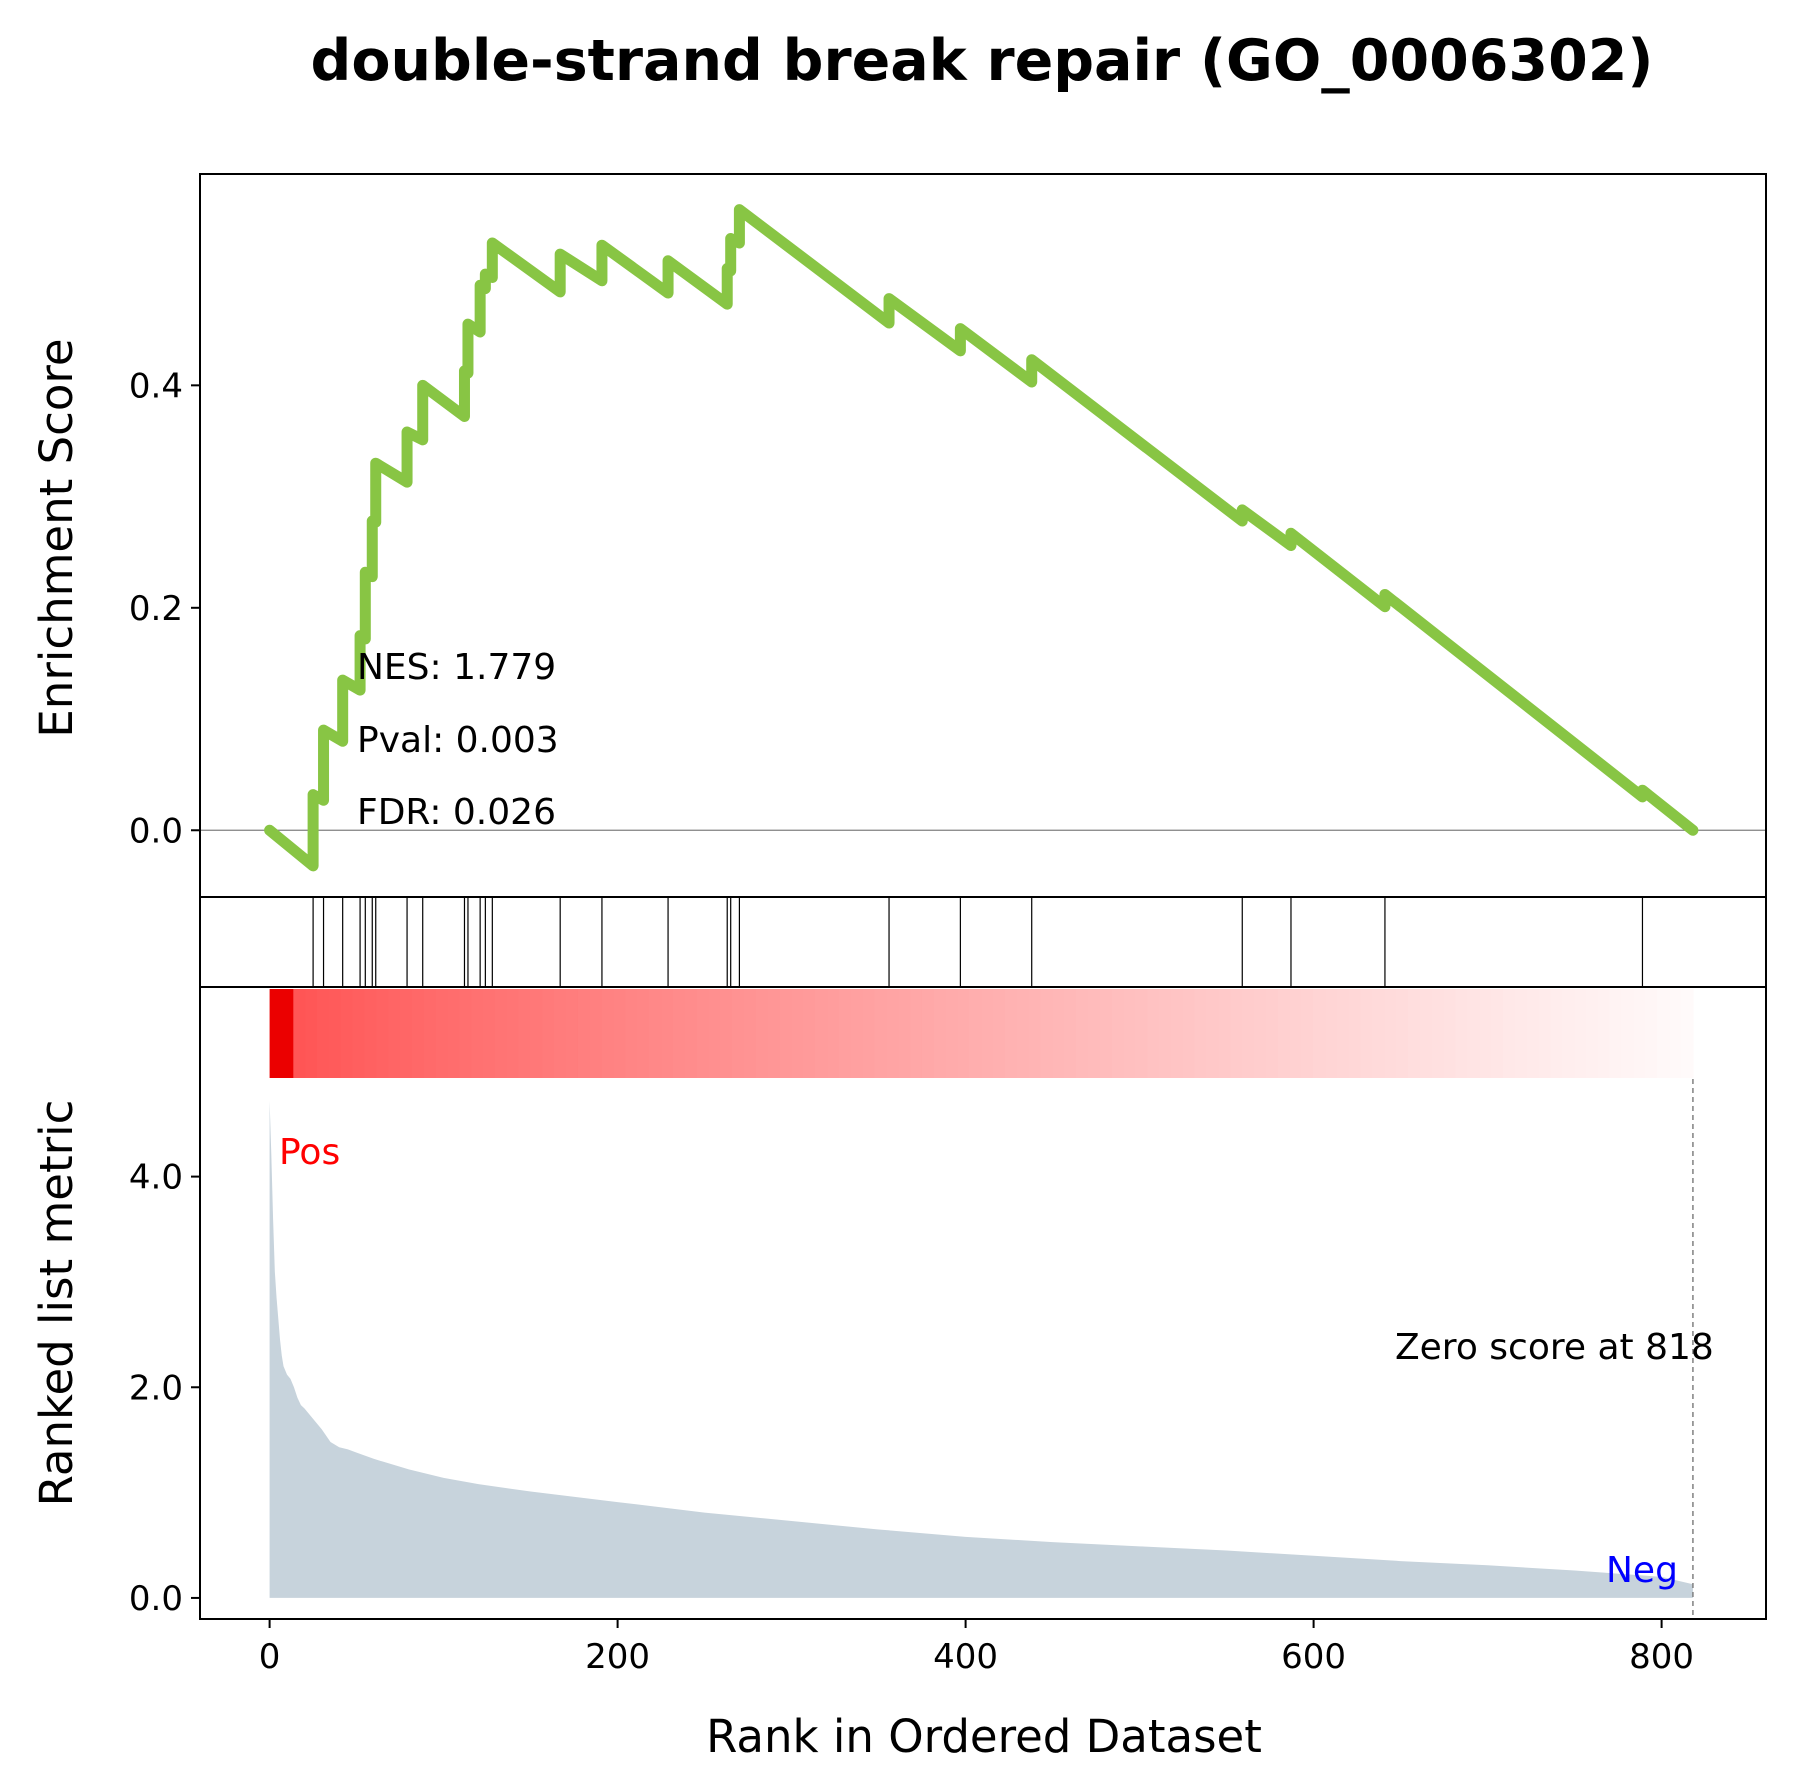 Image resolution: width=1794 pixels, height=1788 pixels. I want to click on metric-y-tick-label: 2.0, so click(156, 1388).